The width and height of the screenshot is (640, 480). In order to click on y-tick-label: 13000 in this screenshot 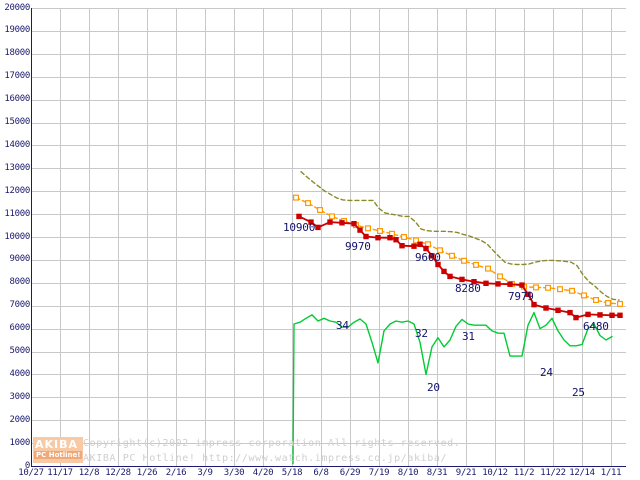, I will do `click(17, 167)`.